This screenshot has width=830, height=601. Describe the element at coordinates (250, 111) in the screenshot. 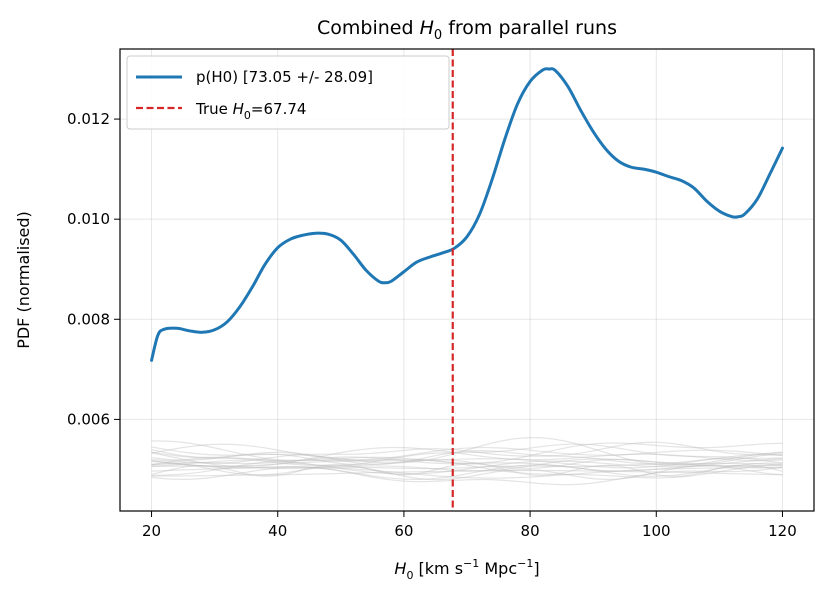

I see `legend-label-true-h0: True H0=67.74` at that location.